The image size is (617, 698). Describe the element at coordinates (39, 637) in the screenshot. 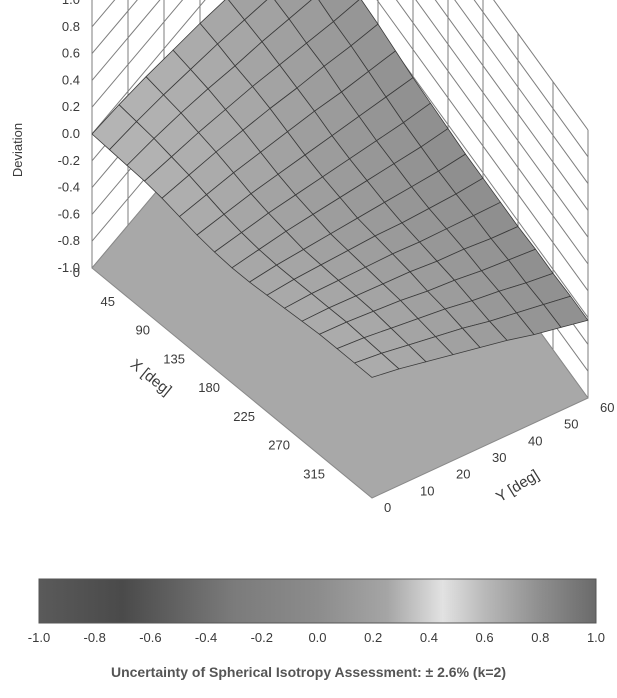

I see `colorbar-tick-label: -1.0` at that location.